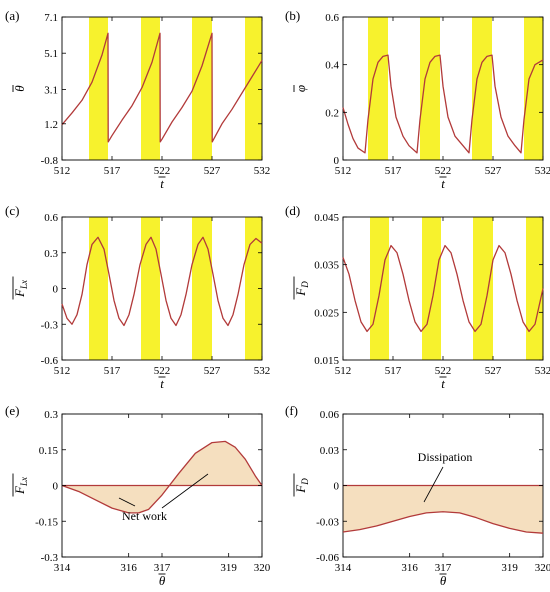 The height and width of the screenshot is (592, 550). Describe the element at coordinates (292, 210) in the screenshot. I see `panel-label: (d)` at that location.